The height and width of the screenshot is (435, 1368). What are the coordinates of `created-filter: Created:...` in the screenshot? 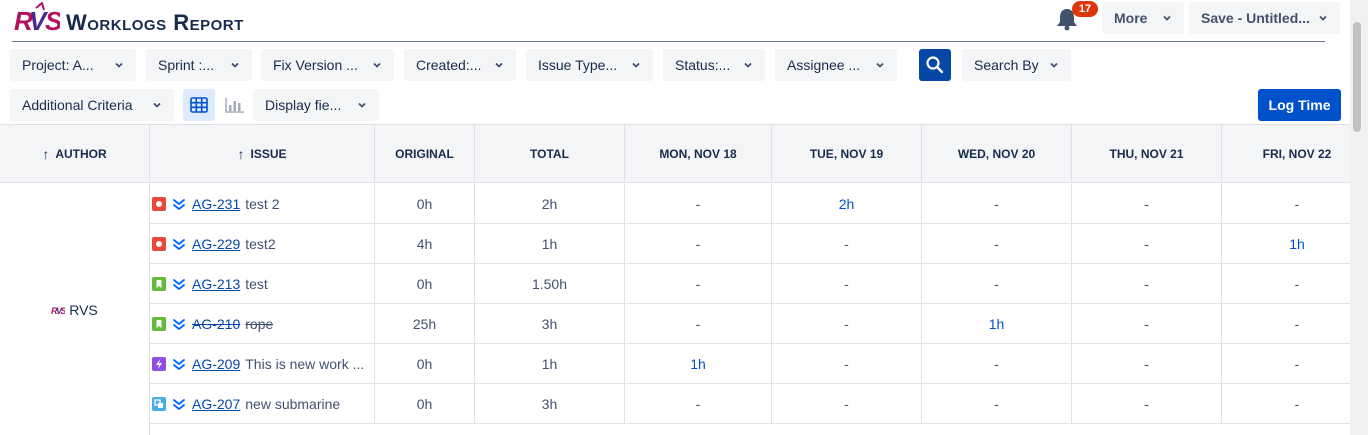 It's located at (460, 65).